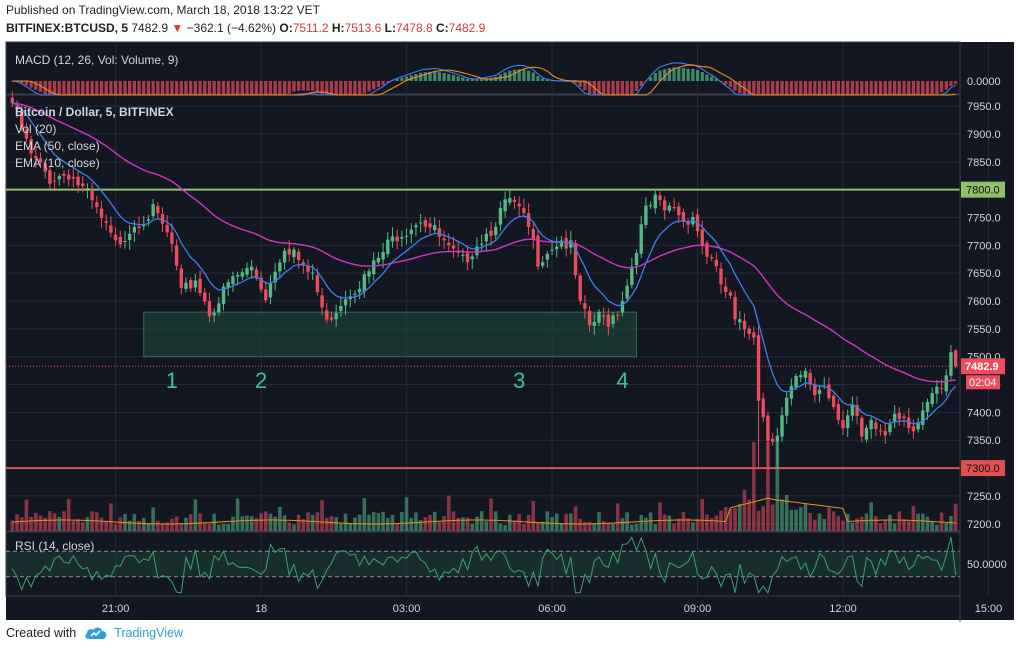 The width and height of the screenshot is (1018, 652). What do you see at coordinates (148, 633) in the screenshot?
I see `tradingview-link: TradingView` at bounding box center [148, 633].